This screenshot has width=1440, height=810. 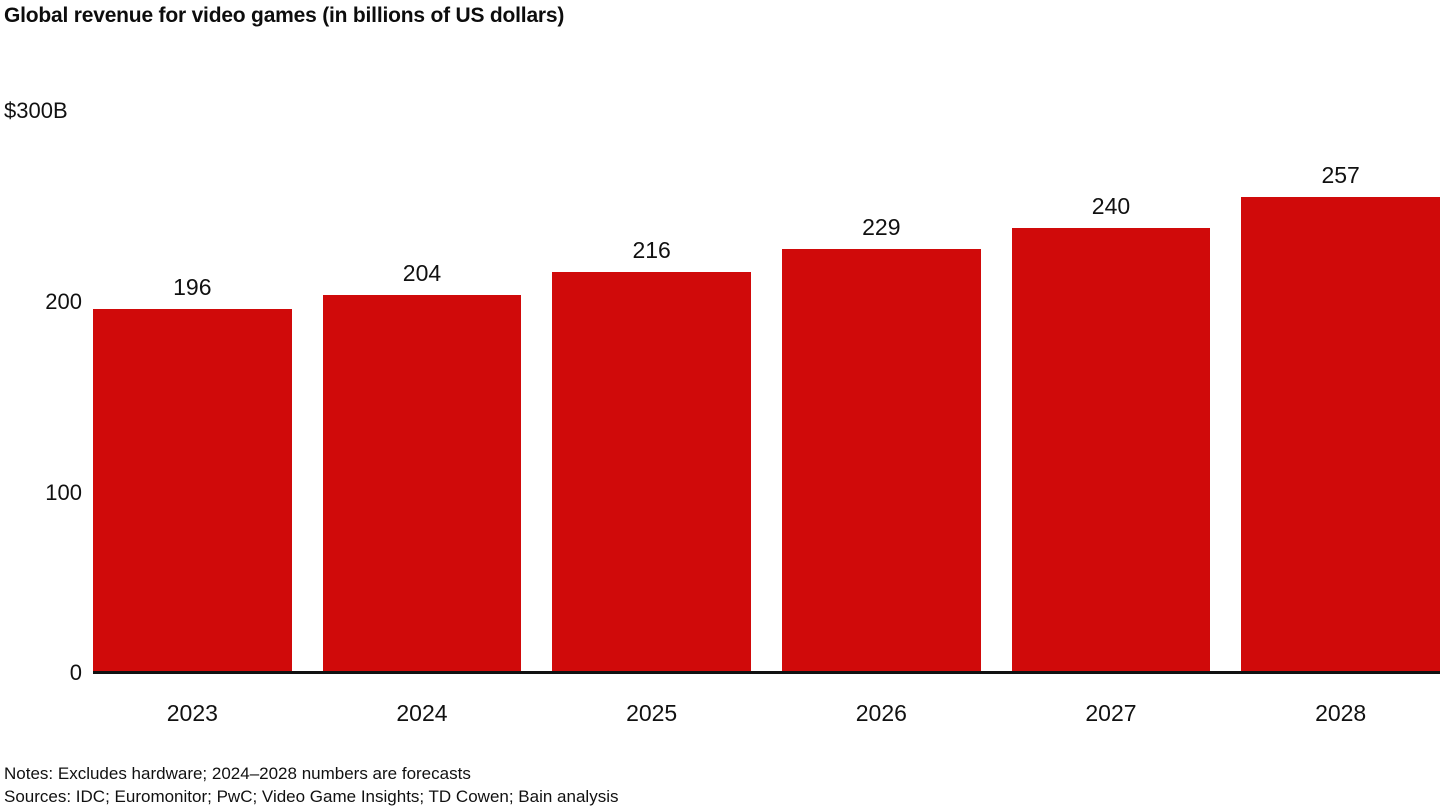 I want to click on bar-value-label: 257, so click(x=1340, y=174).